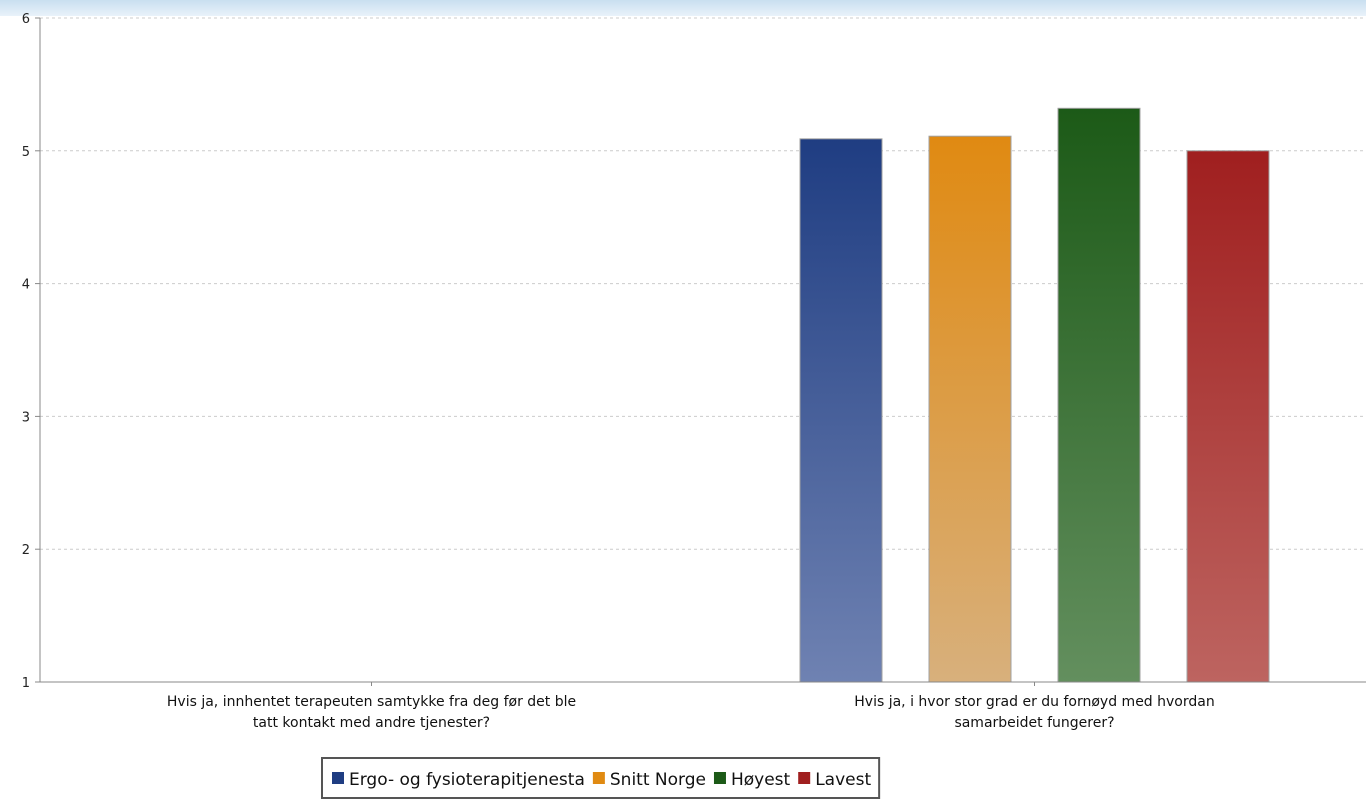 The image size is (1366, 802). Describe the element at coordinates (26, 550) in the screenshot. I see `y-tick-label: 2` at that location.